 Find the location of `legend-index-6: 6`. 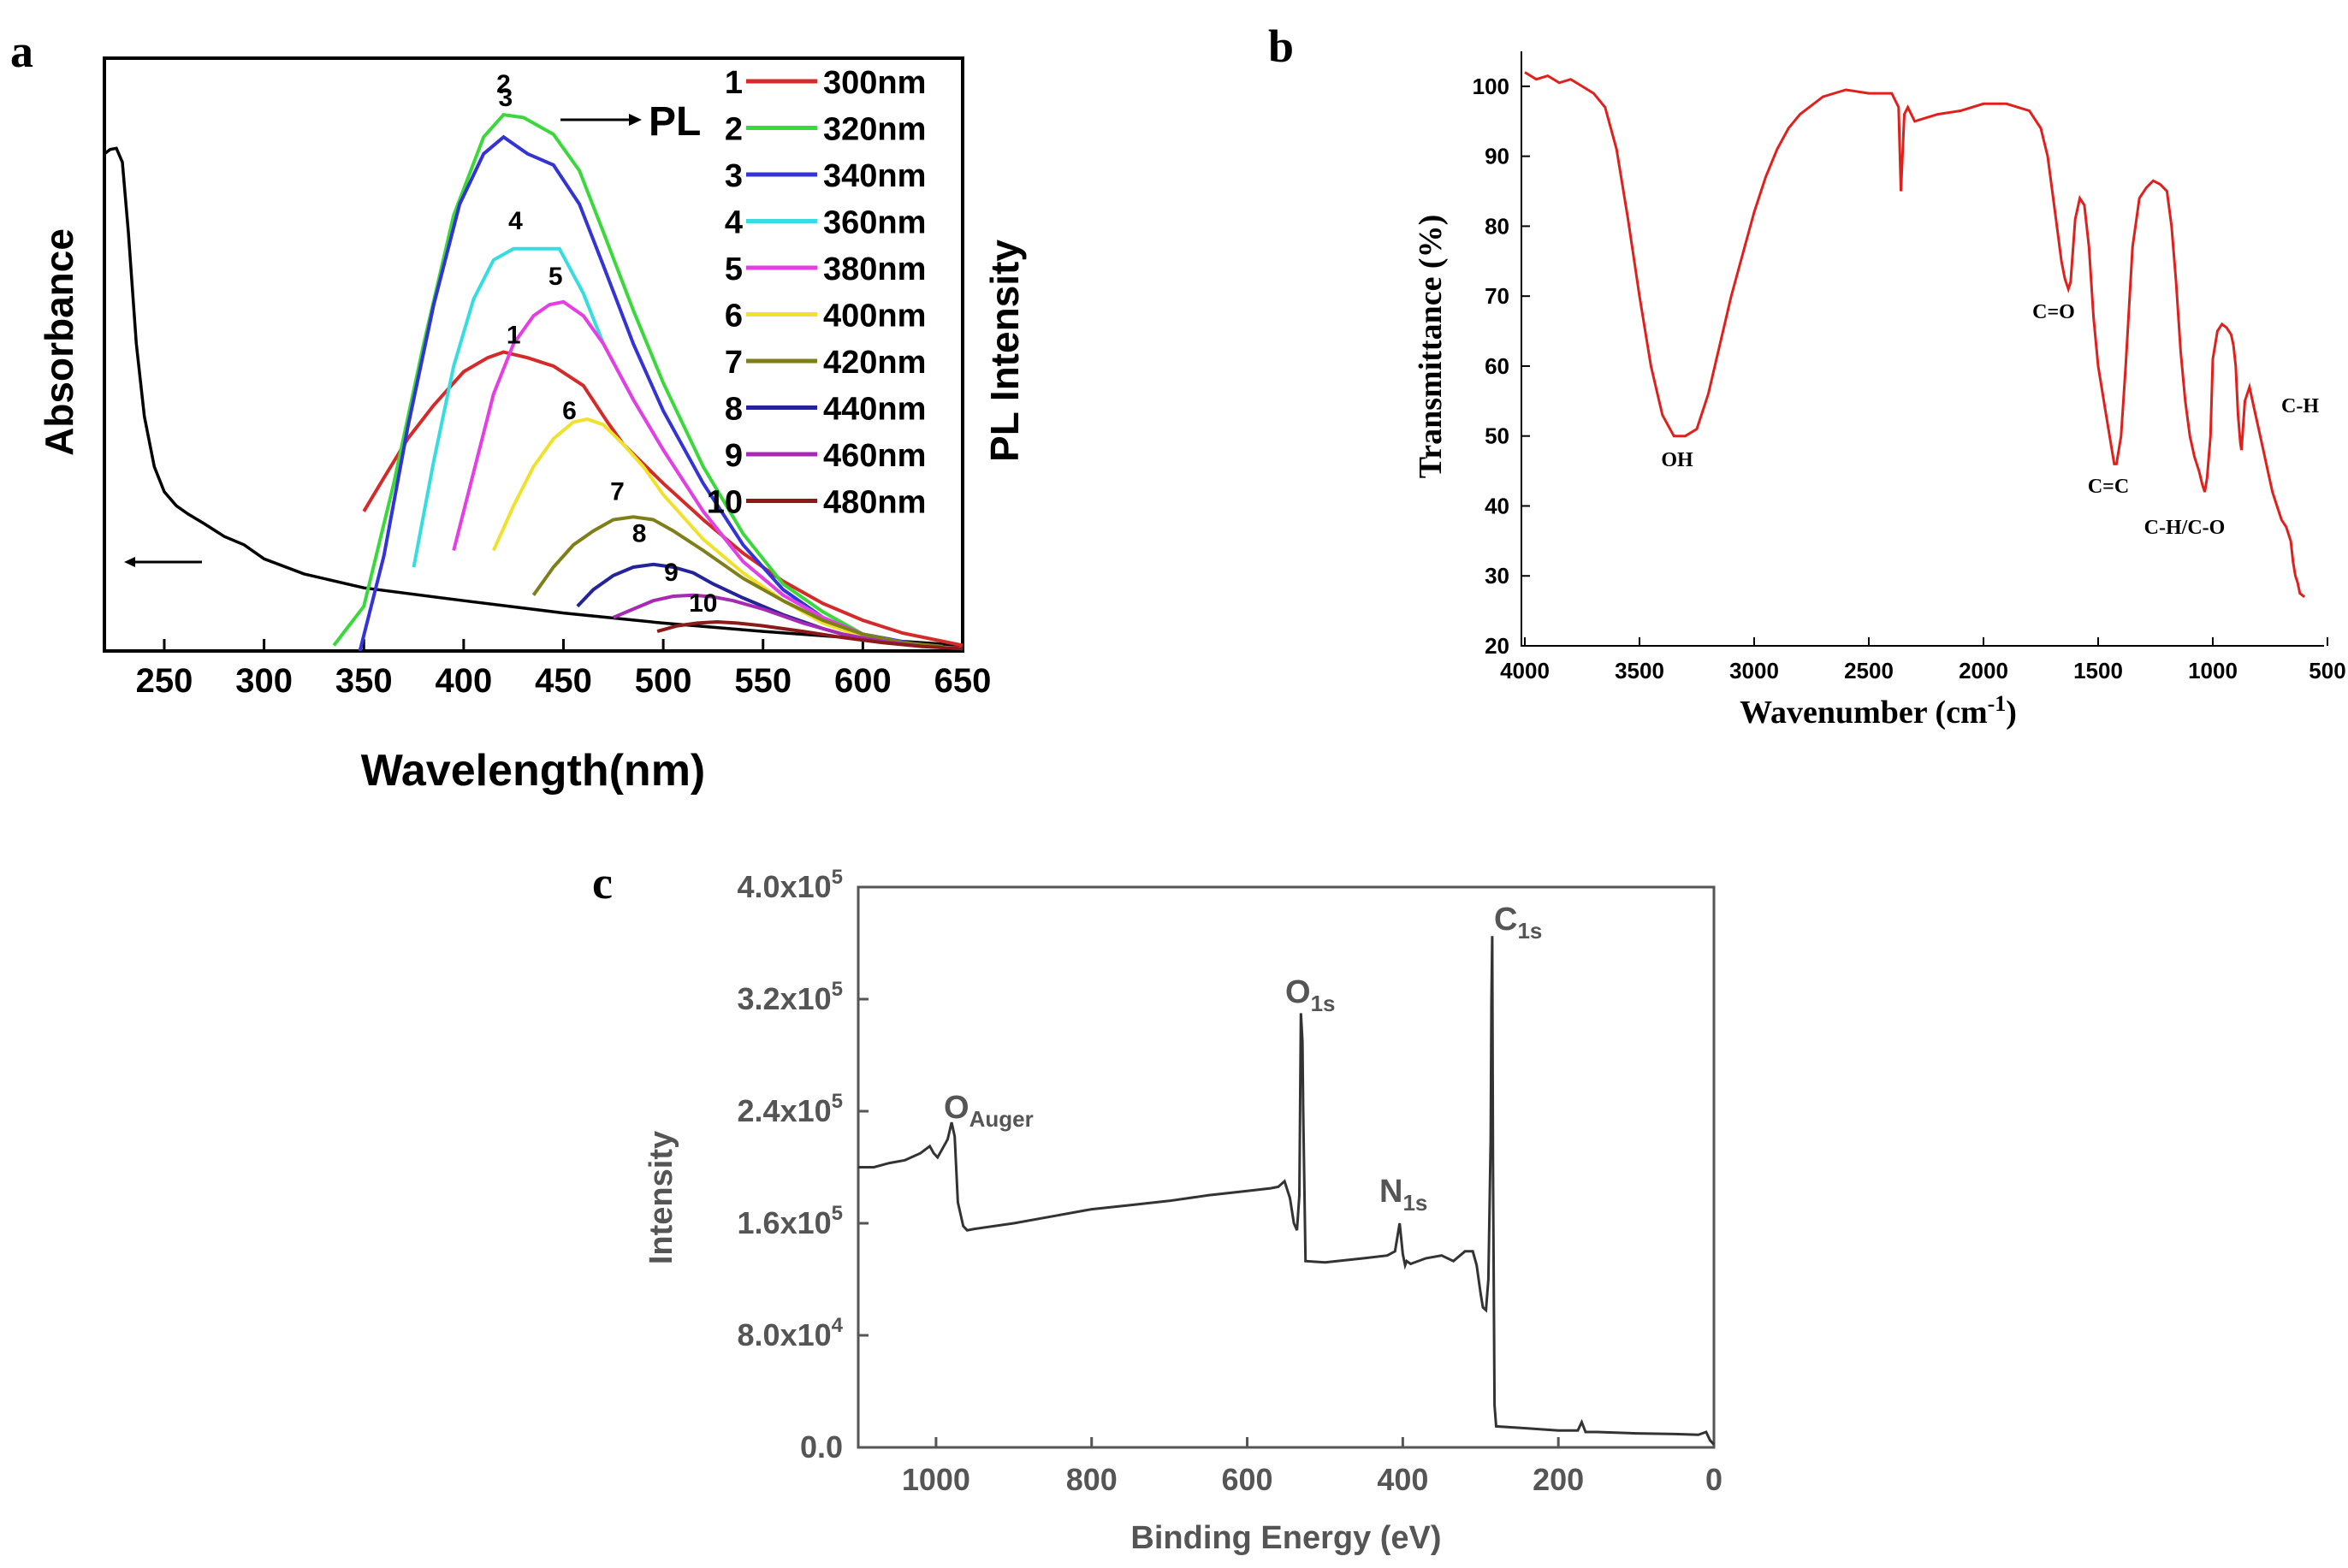

legend-index-6: 6 is located at coordinates (734, 316).